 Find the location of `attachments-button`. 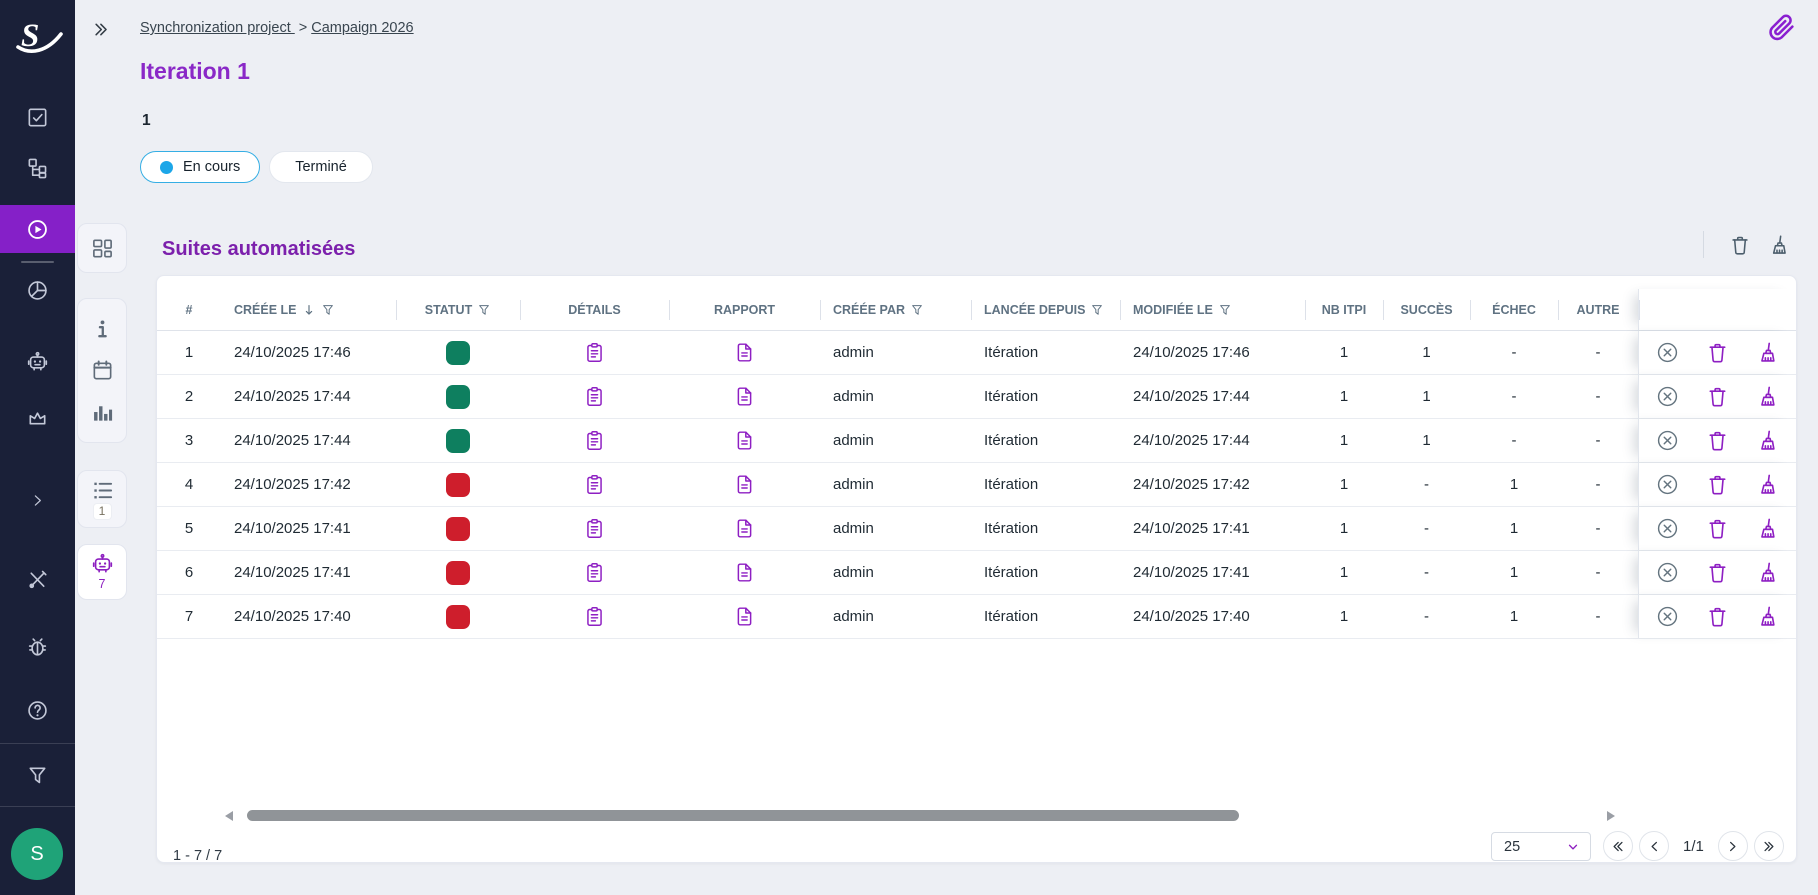

attachments-button is located at coordinates (1781, 27).